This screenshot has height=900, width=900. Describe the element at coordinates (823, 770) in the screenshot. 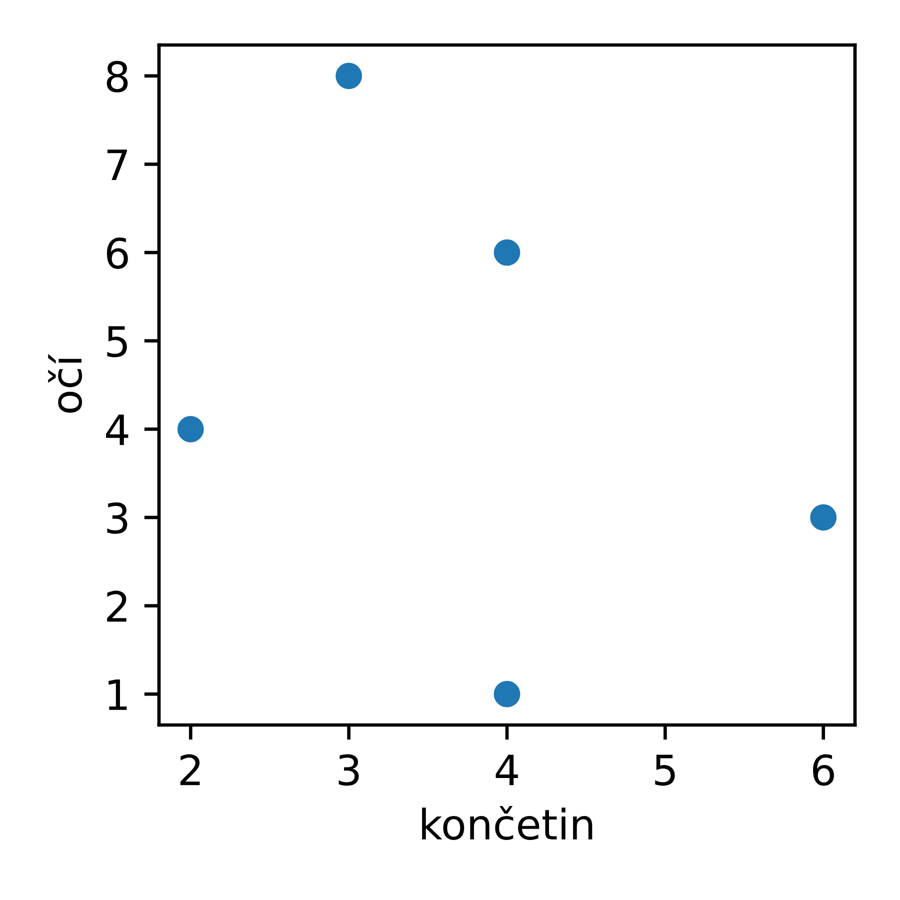

I see `x-tick-label: 6` at that location.